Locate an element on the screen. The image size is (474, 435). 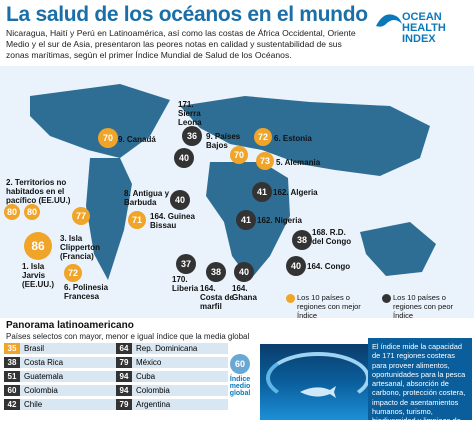
panorama-item: 51 Guatemala is located at coordinates (60, 376).